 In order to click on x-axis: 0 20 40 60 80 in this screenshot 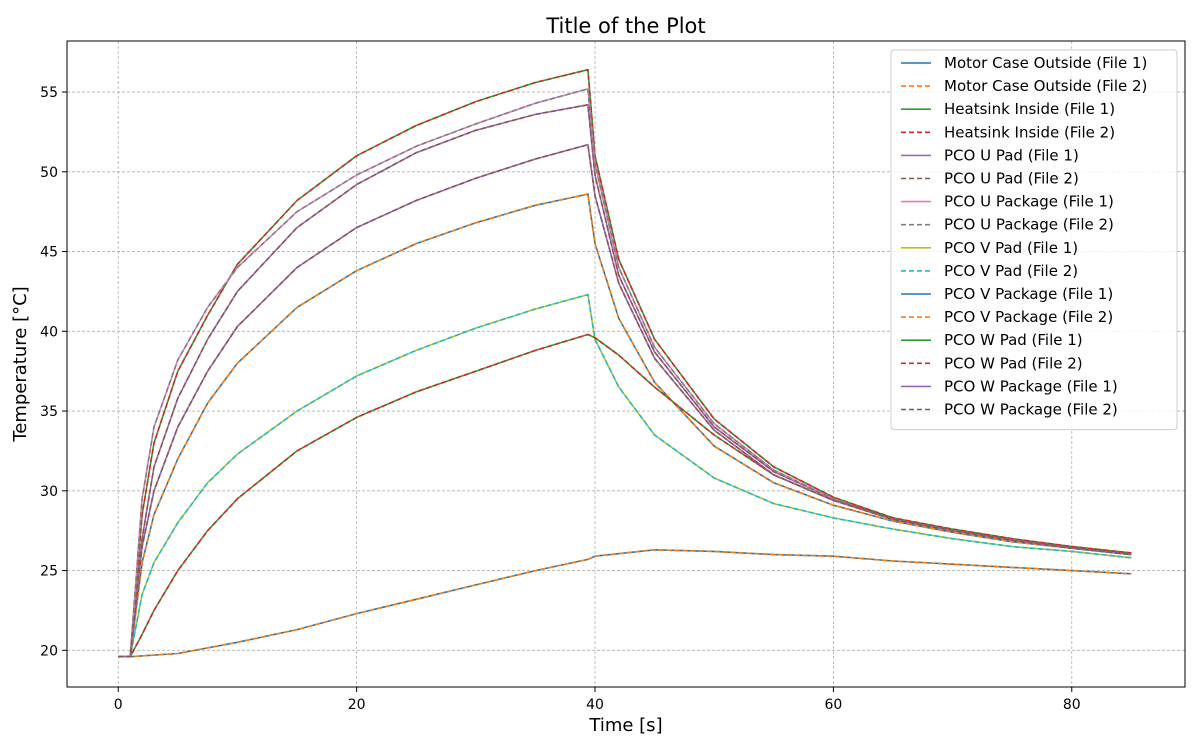, I will do `click(597, 700)`.